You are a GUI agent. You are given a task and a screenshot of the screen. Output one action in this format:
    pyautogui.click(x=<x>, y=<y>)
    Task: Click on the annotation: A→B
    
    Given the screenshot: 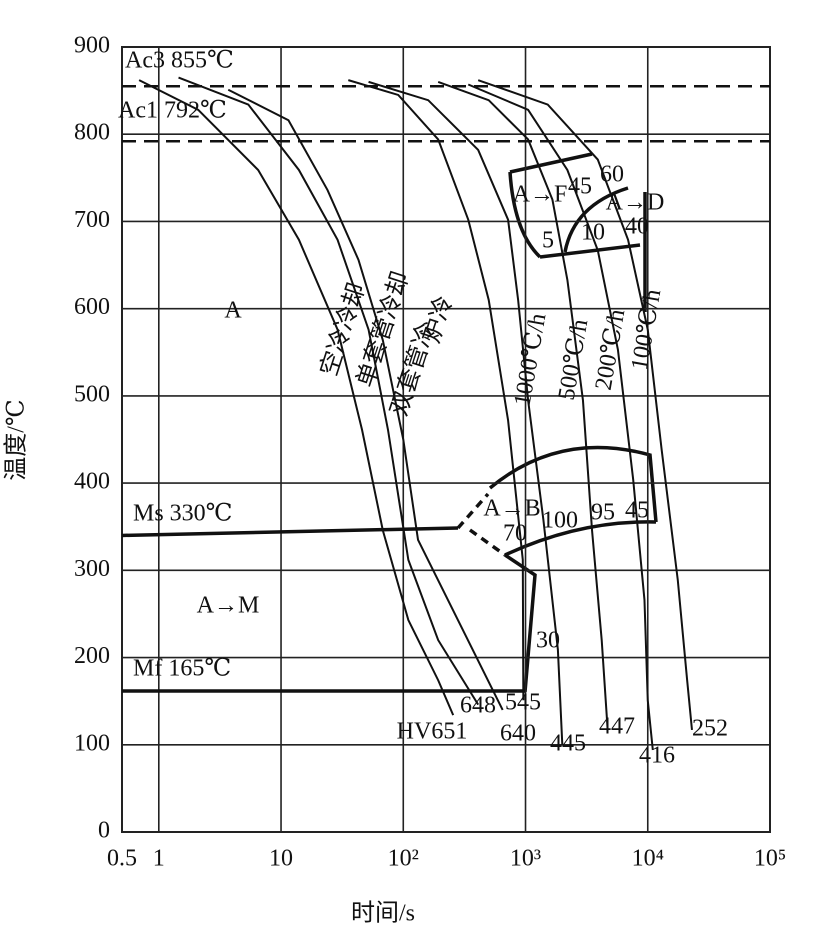 What is the action you would take?
    pyautogui.click(x=511, y=509)
    